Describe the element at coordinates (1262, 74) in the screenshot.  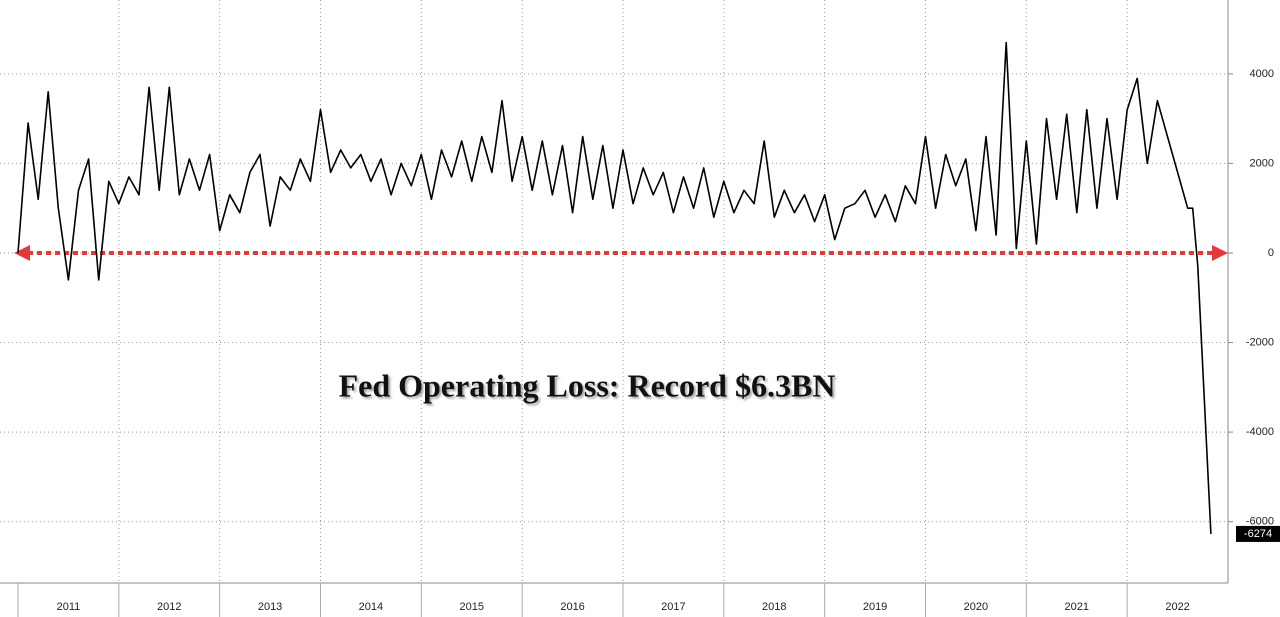
I see `y-tick-label: 4000` at that location.